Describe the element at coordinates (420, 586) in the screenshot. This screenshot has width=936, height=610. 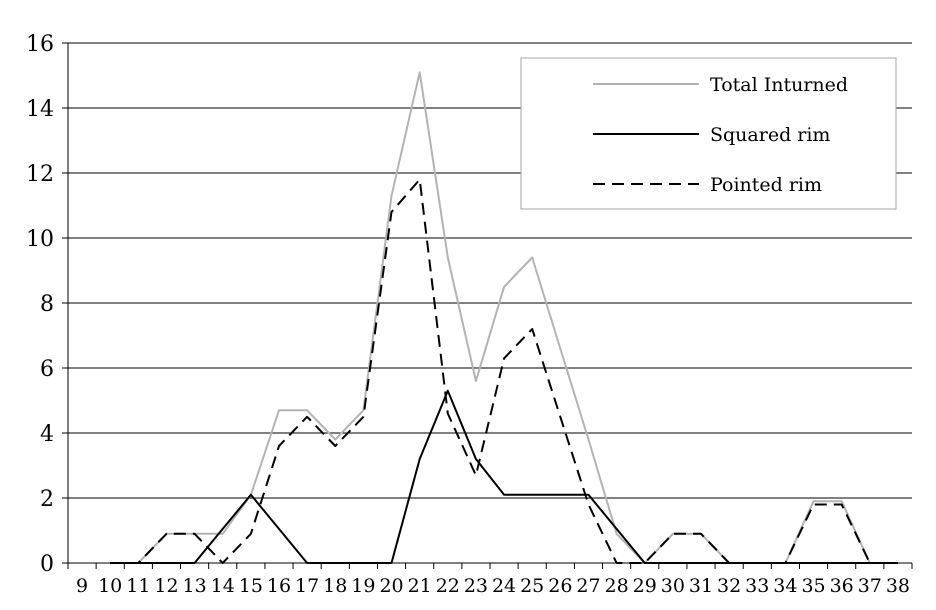
I see `x-tick-label: 21` at that location.